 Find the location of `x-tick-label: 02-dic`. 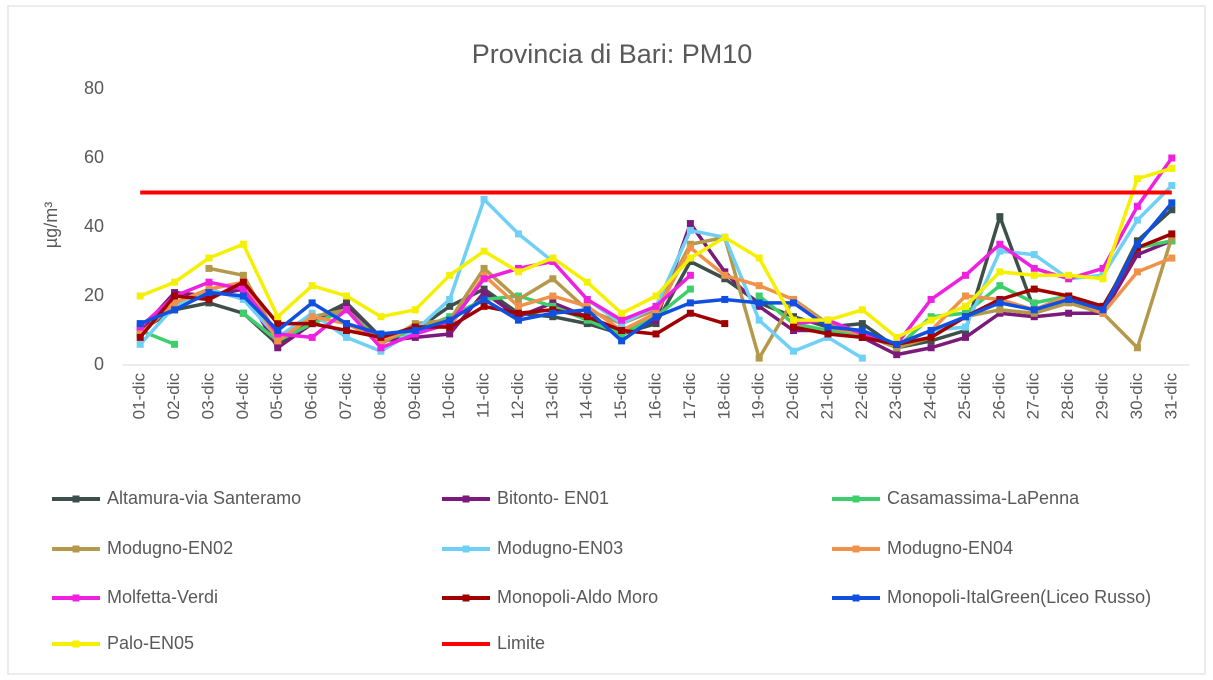

x-tick-label: 02-dic is located at coordinates (173, 396).